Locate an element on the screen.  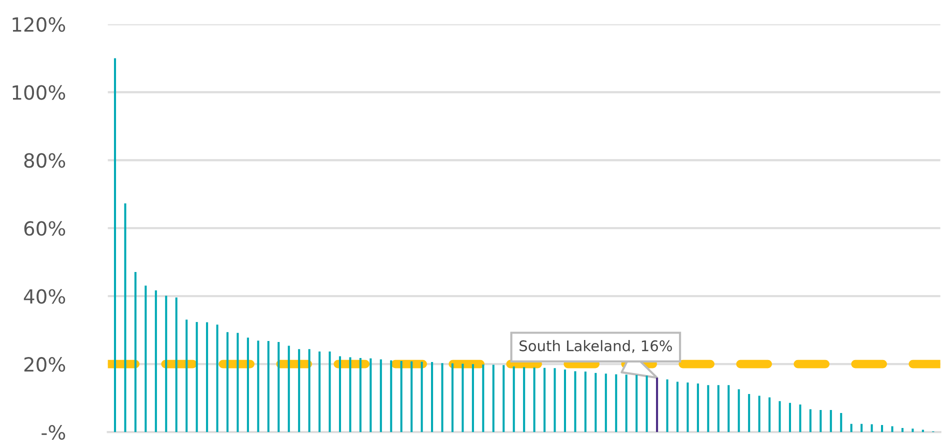
y-tick-label: 100% is located at coordinates (39, 92).